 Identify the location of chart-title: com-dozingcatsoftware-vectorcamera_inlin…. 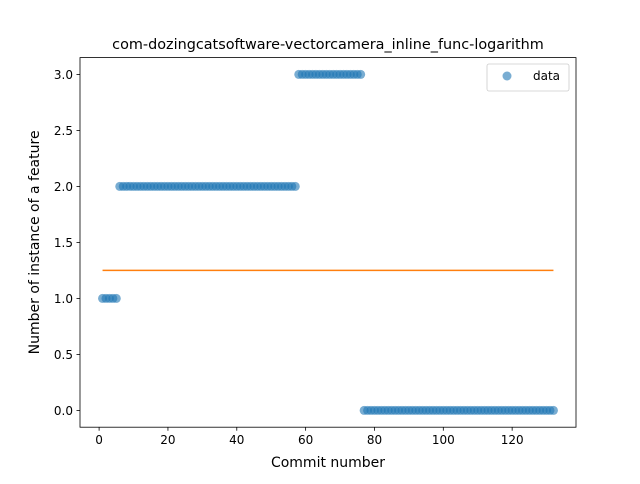
(328, 45).